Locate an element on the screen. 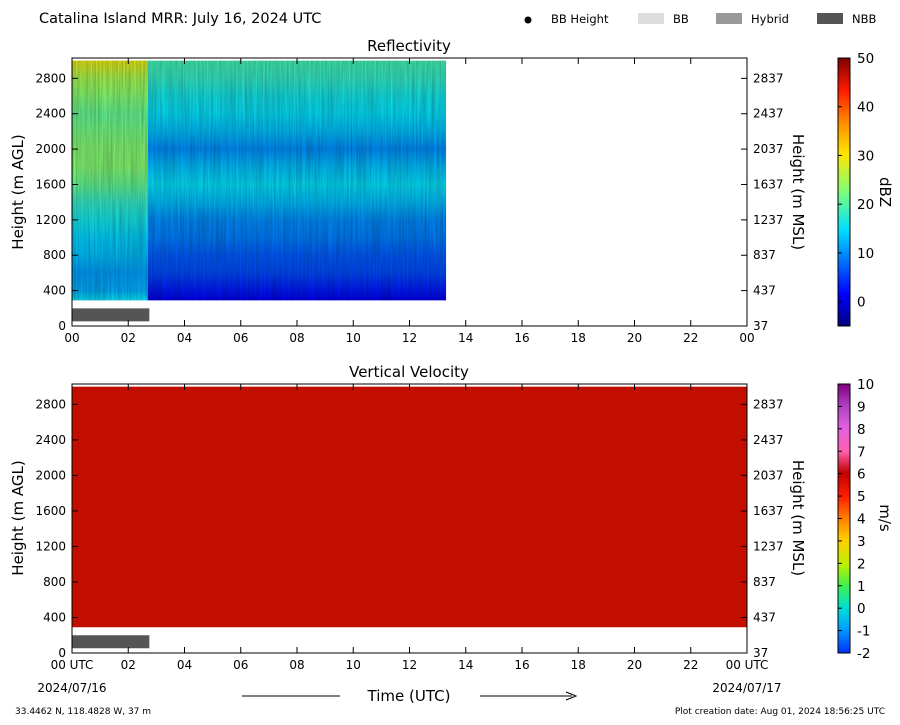 The width and height of the screenshot is (900, 725). velocity-title: Vertical Velocity is located at coordinates (409, 372).